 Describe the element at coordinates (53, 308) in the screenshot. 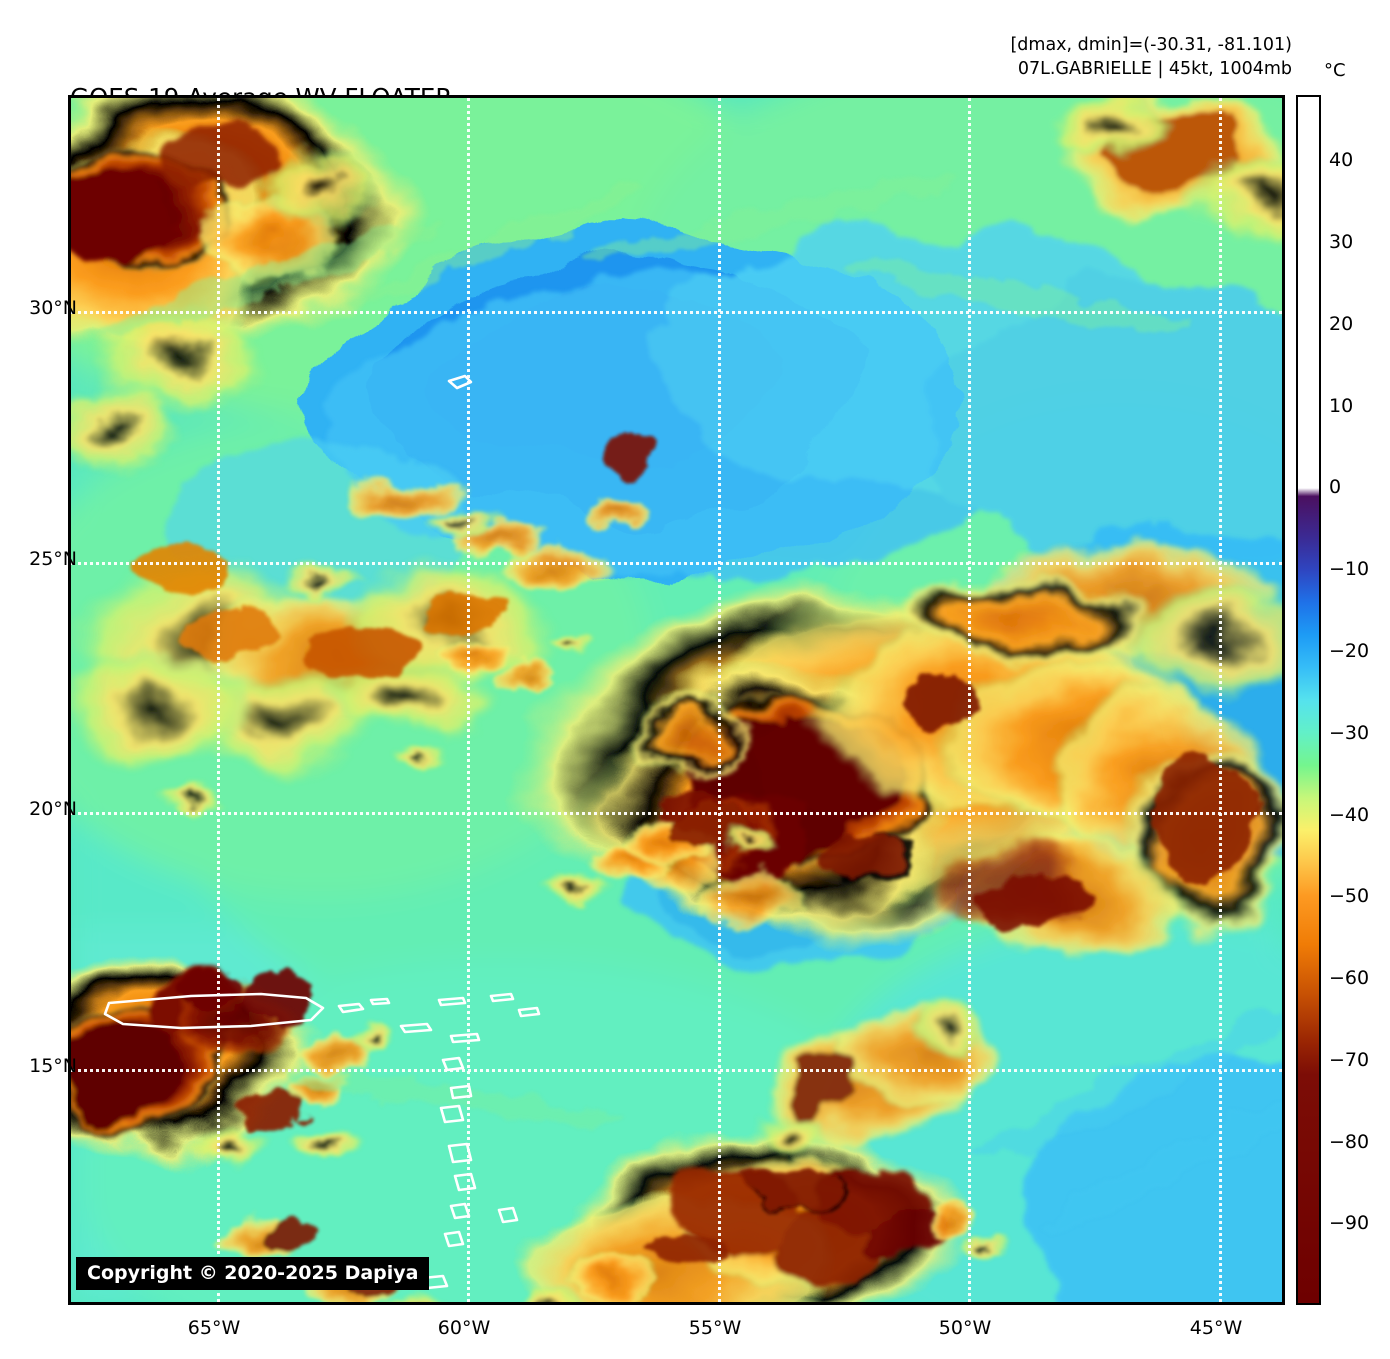

I see `ytick-label-30n: 30°N` at that location.